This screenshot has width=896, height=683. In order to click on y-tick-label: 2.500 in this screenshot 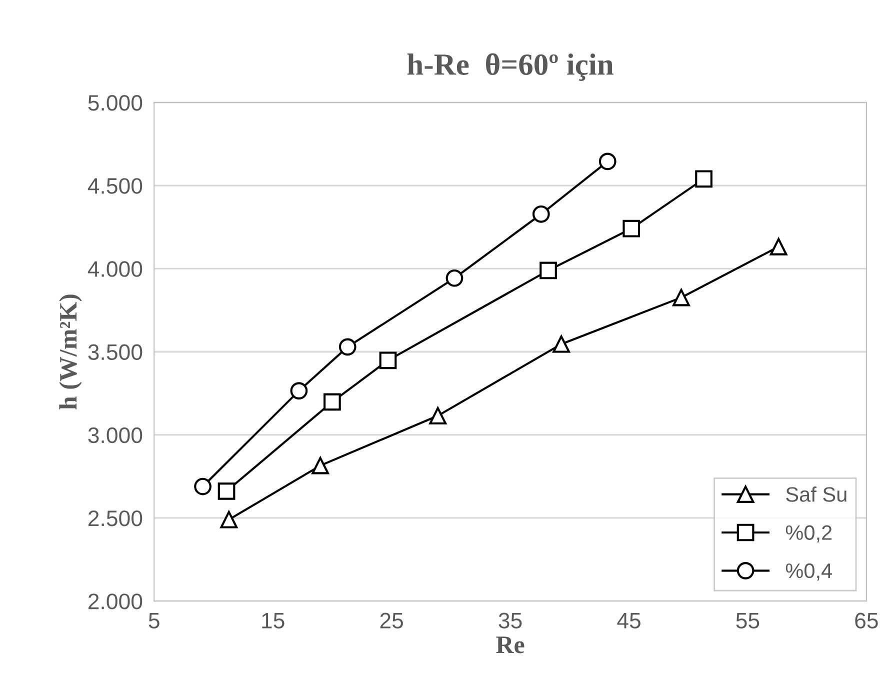, I will do `click(115, 518)`.